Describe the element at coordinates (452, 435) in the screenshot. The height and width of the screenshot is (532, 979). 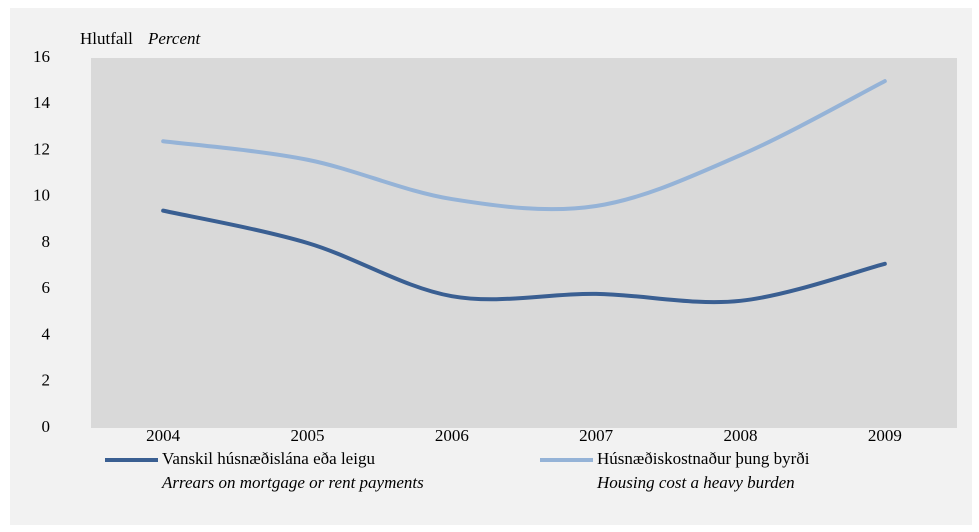
I see `x-tick-label: 2006` at that location.